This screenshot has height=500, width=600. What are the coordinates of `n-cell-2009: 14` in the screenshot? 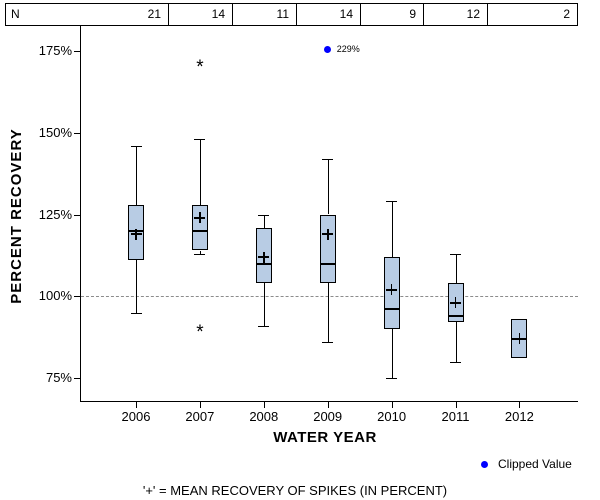 It's located at (328, 14).